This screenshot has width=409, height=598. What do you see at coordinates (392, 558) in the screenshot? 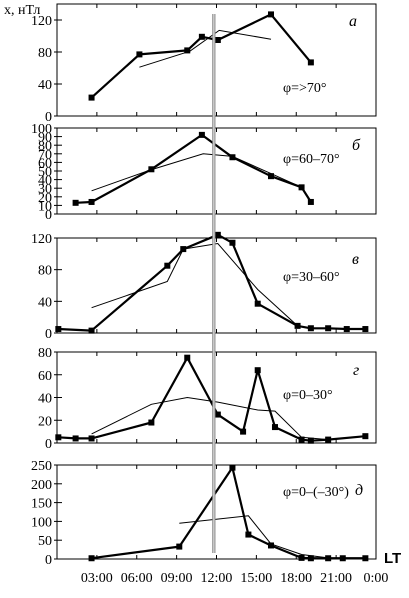
I see `x-axis-title: LT` at bounding box center [392, 558].